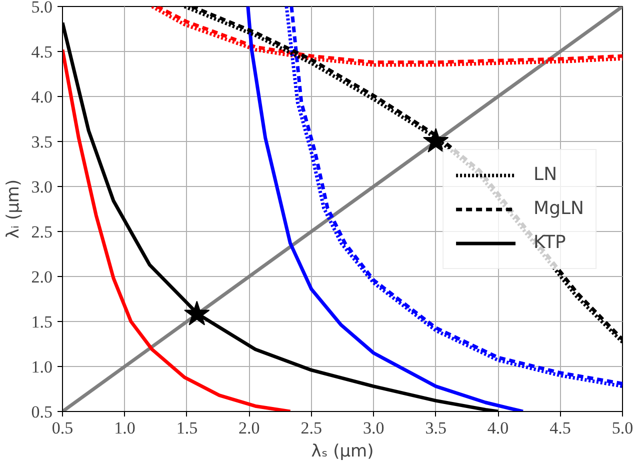  I want to click on y-tick-label: 4.5, so click(41, 52).